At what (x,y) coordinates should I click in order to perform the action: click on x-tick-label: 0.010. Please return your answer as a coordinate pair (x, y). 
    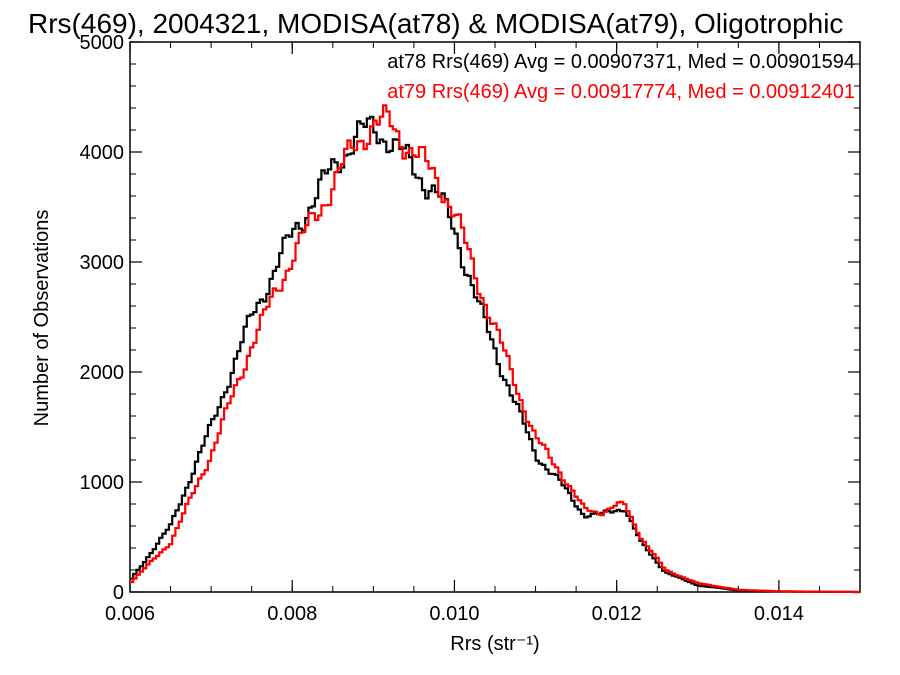
    Looking at the image, I should click on (454, 614).